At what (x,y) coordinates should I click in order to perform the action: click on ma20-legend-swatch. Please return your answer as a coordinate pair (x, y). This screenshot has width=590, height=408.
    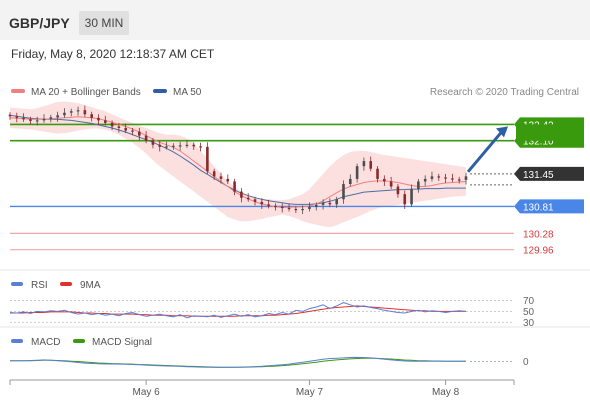
    Looking at the image, I should click on (18, 91).